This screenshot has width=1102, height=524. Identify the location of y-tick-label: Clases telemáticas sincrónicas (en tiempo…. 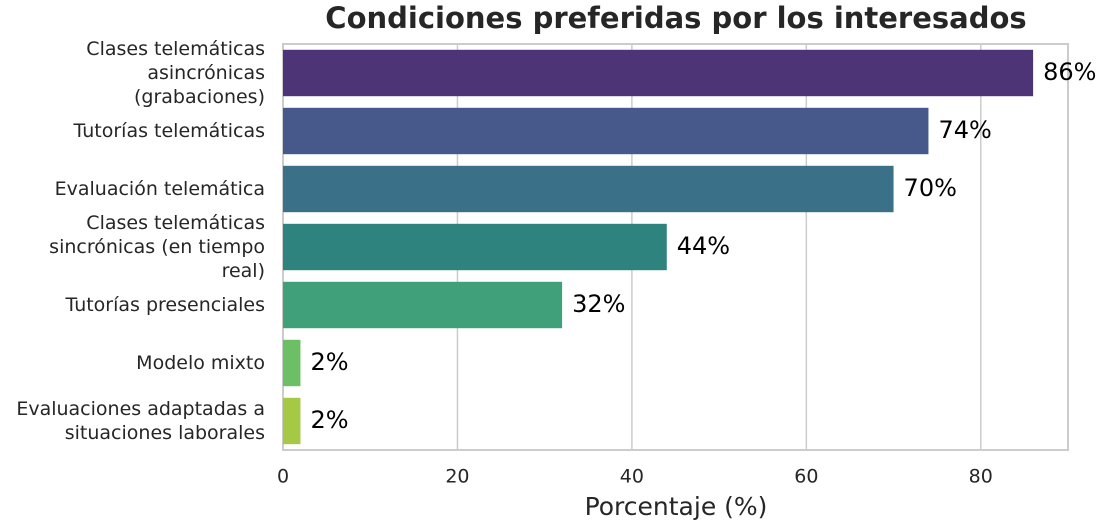
(157, 247).